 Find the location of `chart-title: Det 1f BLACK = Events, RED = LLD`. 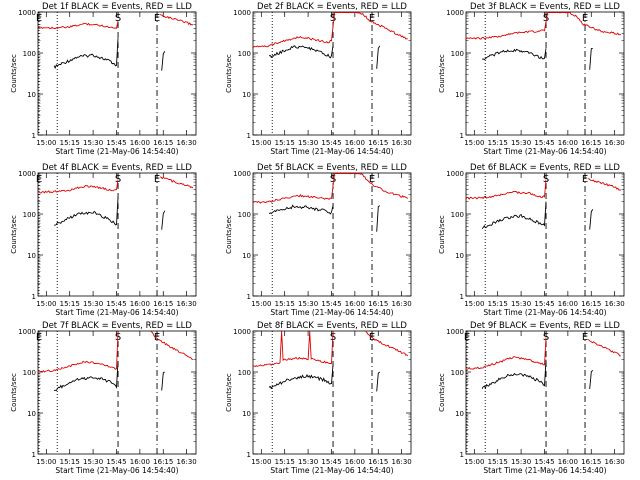

chart-title: Det 1f BLACK = Events, RED = LLD is located at coordinates (117, 7).